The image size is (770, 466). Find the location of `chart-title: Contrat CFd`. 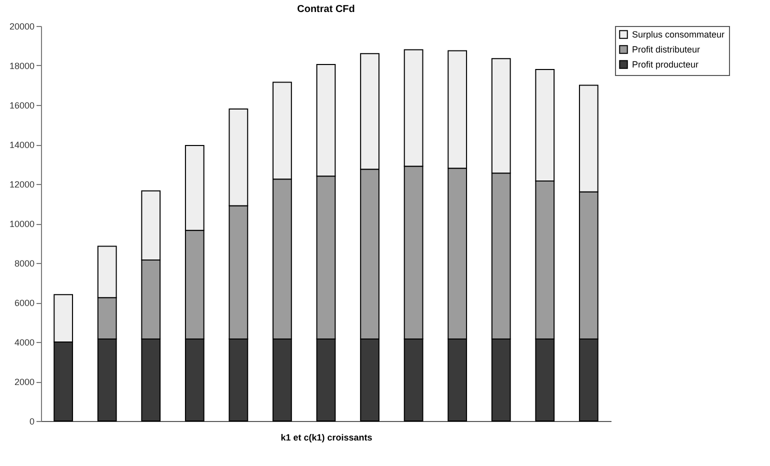

chart-title: Contrat CFd is located at coordinates (326, 9).